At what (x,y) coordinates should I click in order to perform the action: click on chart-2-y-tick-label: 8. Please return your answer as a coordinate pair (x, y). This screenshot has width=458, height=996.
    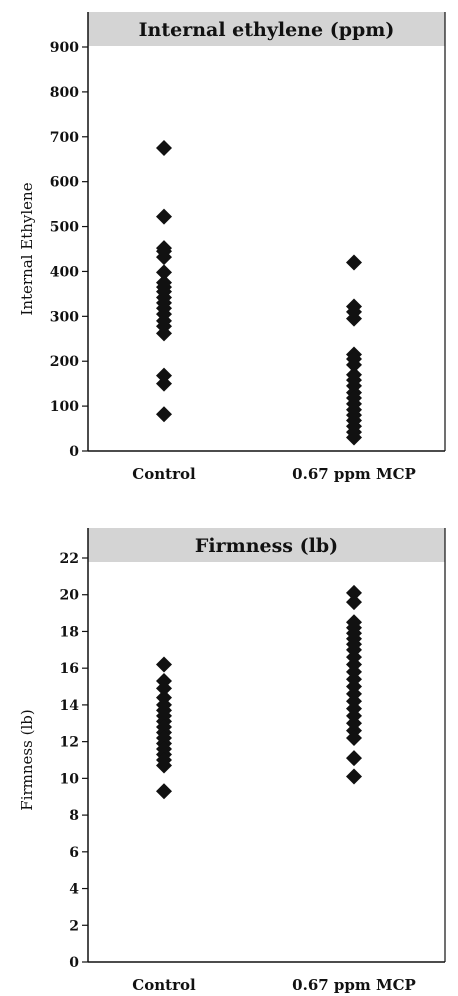
    Looking at the image, I should click on (74, 816).